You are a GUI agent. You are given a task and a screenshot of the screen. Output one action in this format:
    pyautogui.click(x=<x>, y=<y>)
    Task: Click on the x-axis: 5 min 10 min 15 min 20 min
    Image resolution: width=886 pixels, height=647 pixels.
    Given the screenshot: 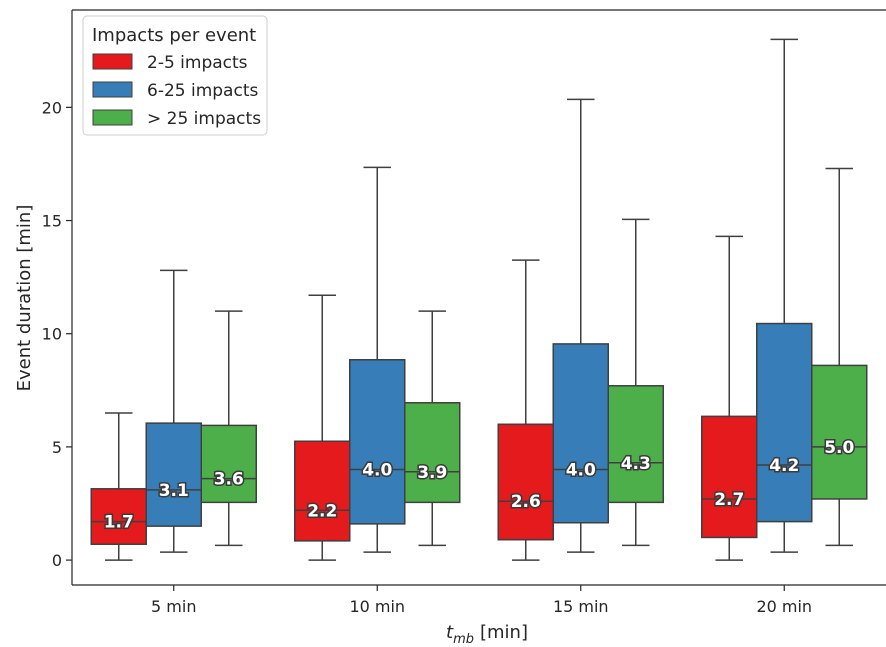 What is the action you would take?
    pyautogui.click(x=479, y=600)
    